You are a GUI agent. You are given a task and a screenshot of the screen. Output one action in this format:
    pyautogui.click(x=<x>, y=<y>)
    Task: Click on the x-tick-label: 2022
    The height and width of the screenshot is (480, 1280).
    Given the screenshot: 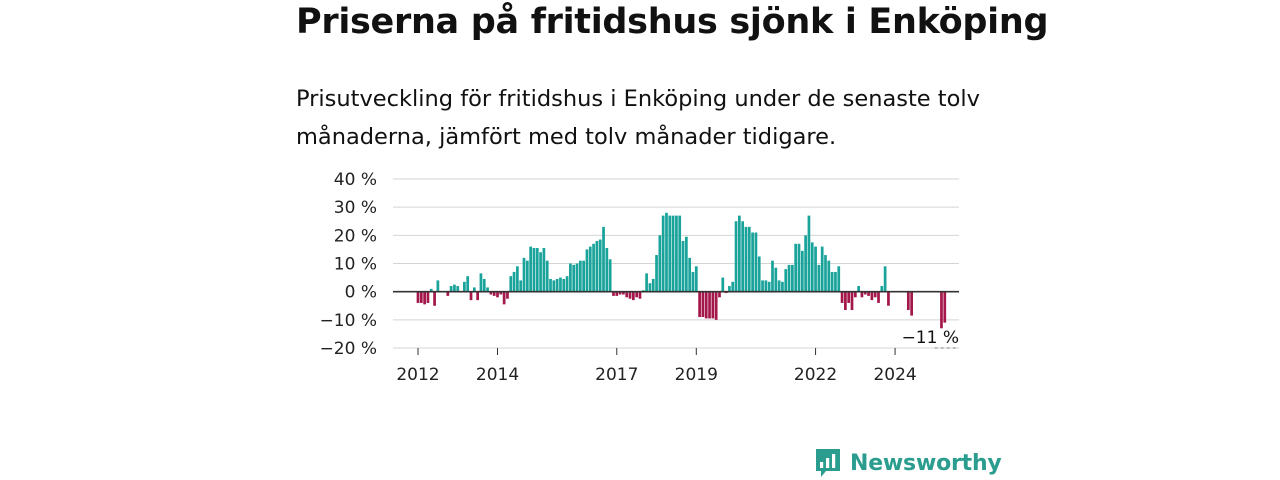 What is the action you would take?
    pyautogui.click(x=815, y=375)
    